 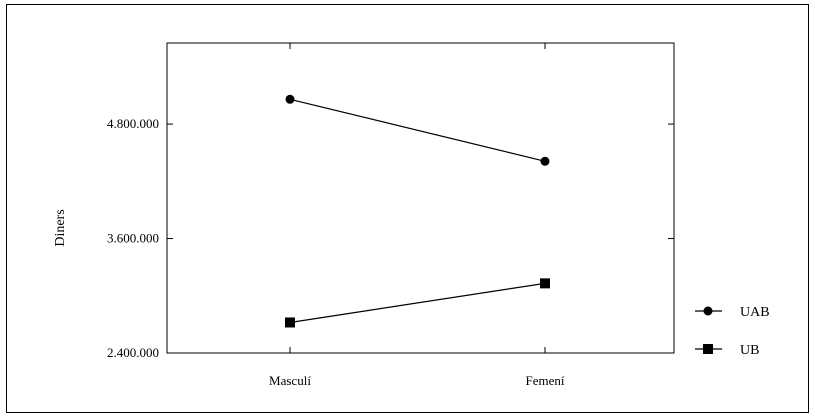 What do you see at coordinates (290, 380) in the screenshot?
I see `x-tick-label: Masculí` at bounding box center [290, 380].